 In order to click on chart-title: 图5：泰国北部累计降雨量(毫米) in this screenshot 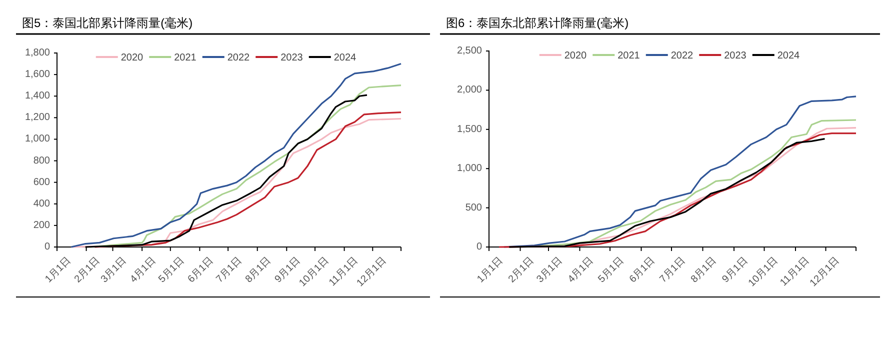, I will do `click(107, 23)`.